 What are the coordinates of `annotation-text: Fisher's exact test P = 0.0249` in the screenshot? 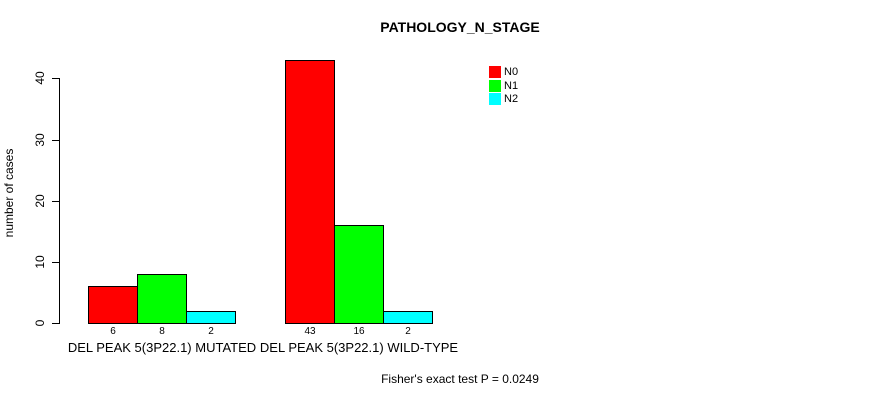 It's located at (460, 379).